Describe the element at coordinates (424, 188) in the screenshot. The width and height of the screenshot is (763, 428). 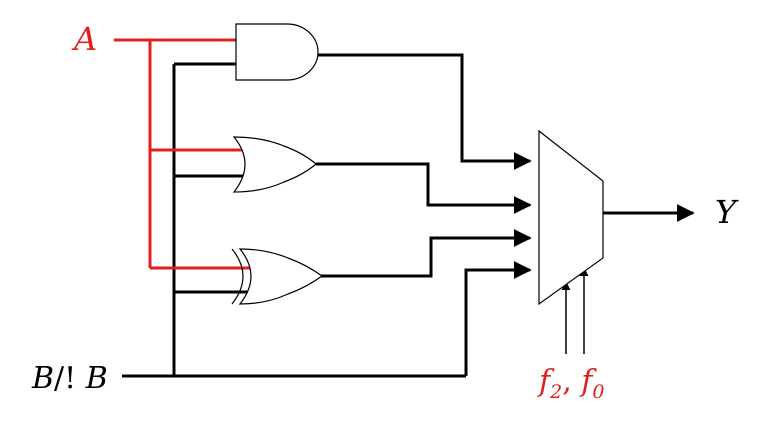
I see `or-output-wire` at that location.